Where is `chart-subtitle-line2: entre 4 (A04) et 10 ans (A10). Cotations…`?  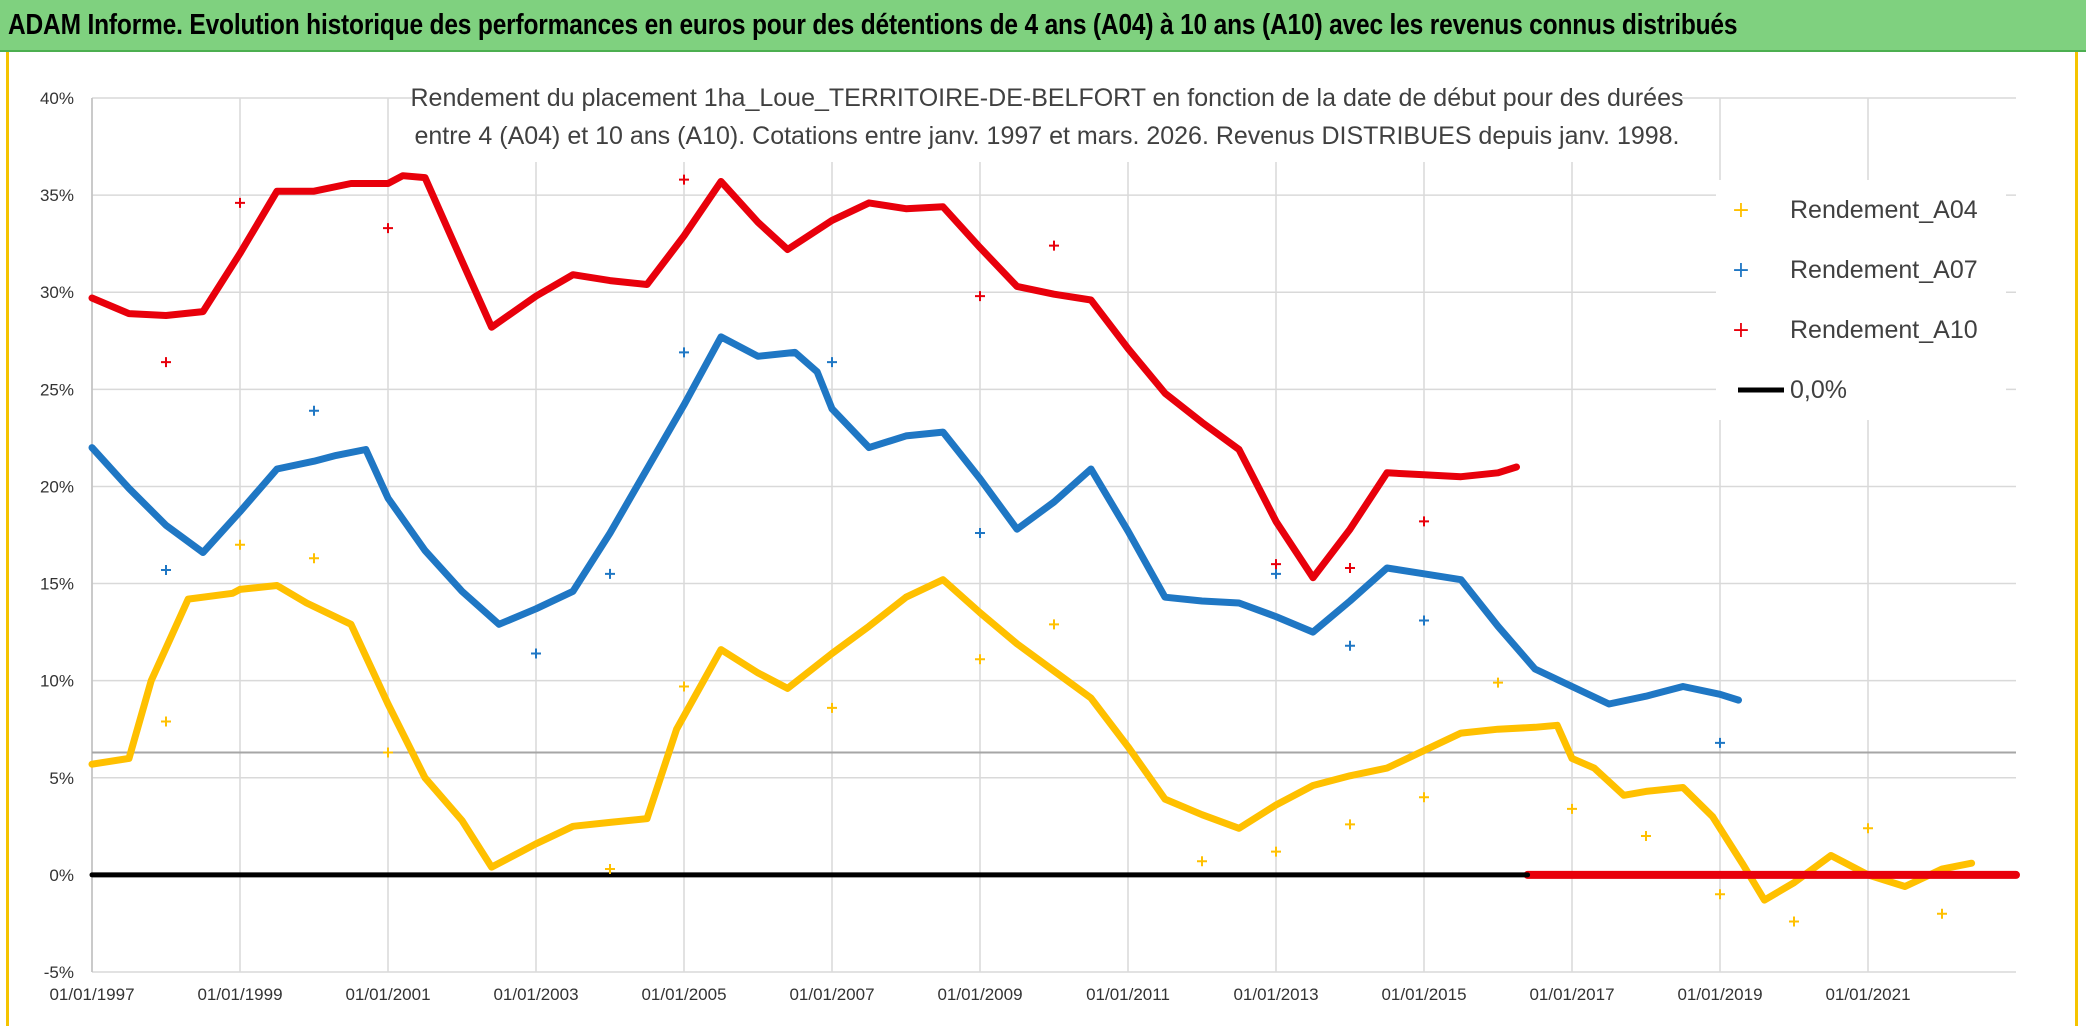 chart-subtitle-line2: entre 4 (A04) et 10 ans (A10). Cotations… is located at coordinates (1046, 136).